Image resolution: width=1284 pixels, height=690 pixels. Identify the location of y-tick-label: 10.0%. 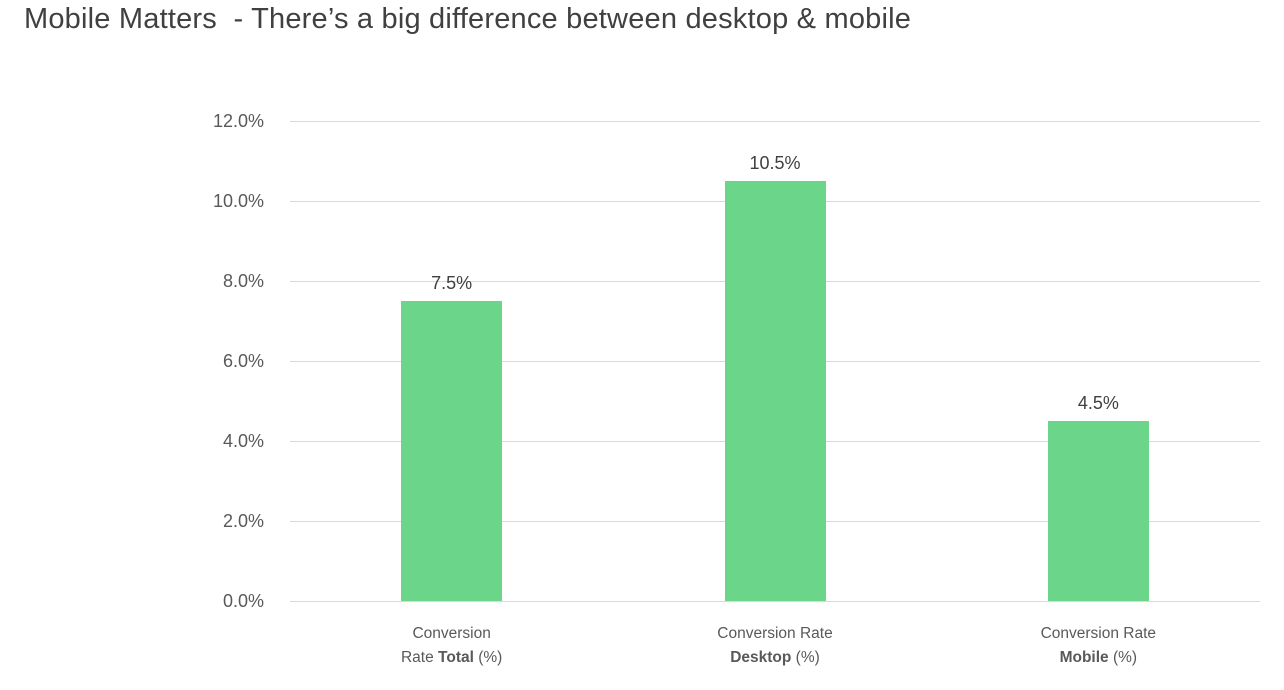
(238, 201).